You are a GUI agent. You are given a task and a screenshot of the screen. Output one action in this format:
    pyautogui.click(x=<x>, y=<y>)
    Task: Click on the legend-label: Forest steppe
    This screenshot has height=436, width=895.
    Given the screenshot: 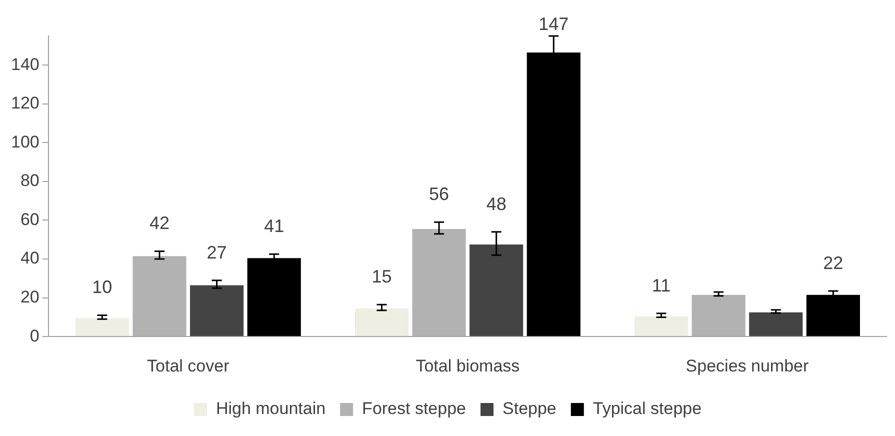 What is the action you would take?
    pyautogui.click(x=414, y=408)
    